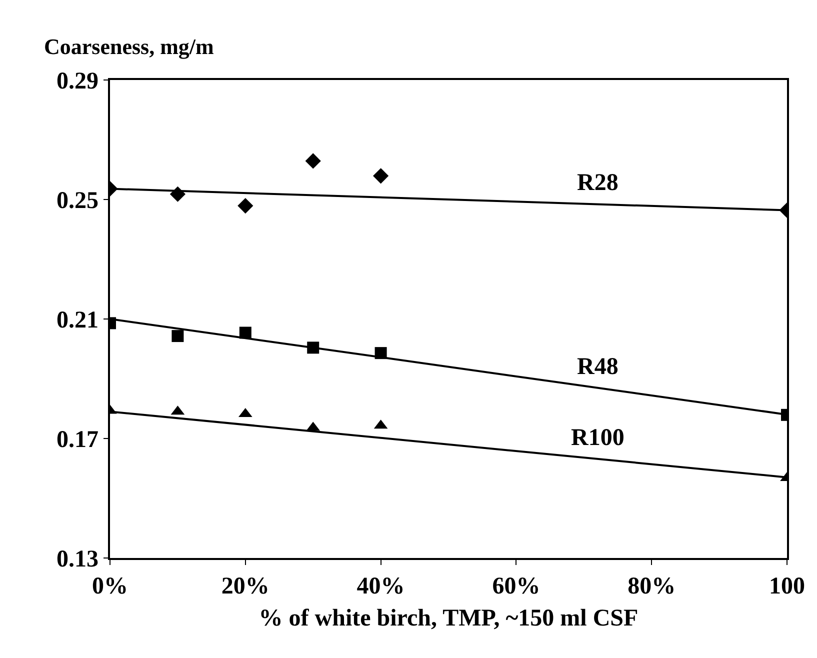  What do you see at coordinates (380, 587) in the screenshot?
I see `x-tick-label: 40%` at bounding box center [380, 587].